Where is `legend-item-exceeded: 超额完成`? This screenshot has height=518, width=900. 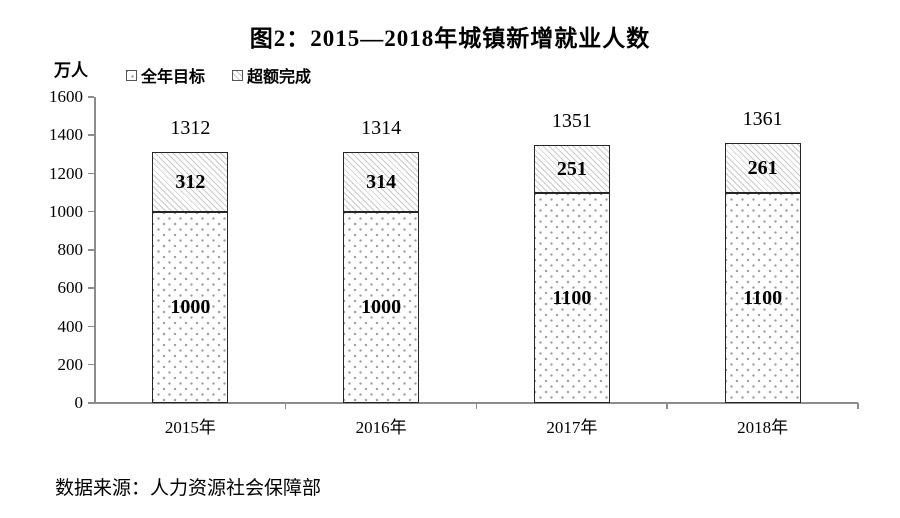
legend-item-exceeded: 超额完成 is located at coordinates (271, 75).